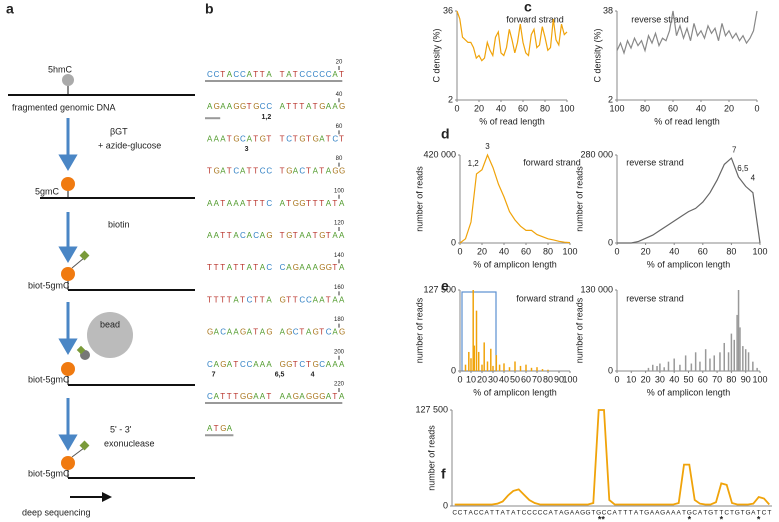  I want to click on panel-label: c, so click(528, 7).